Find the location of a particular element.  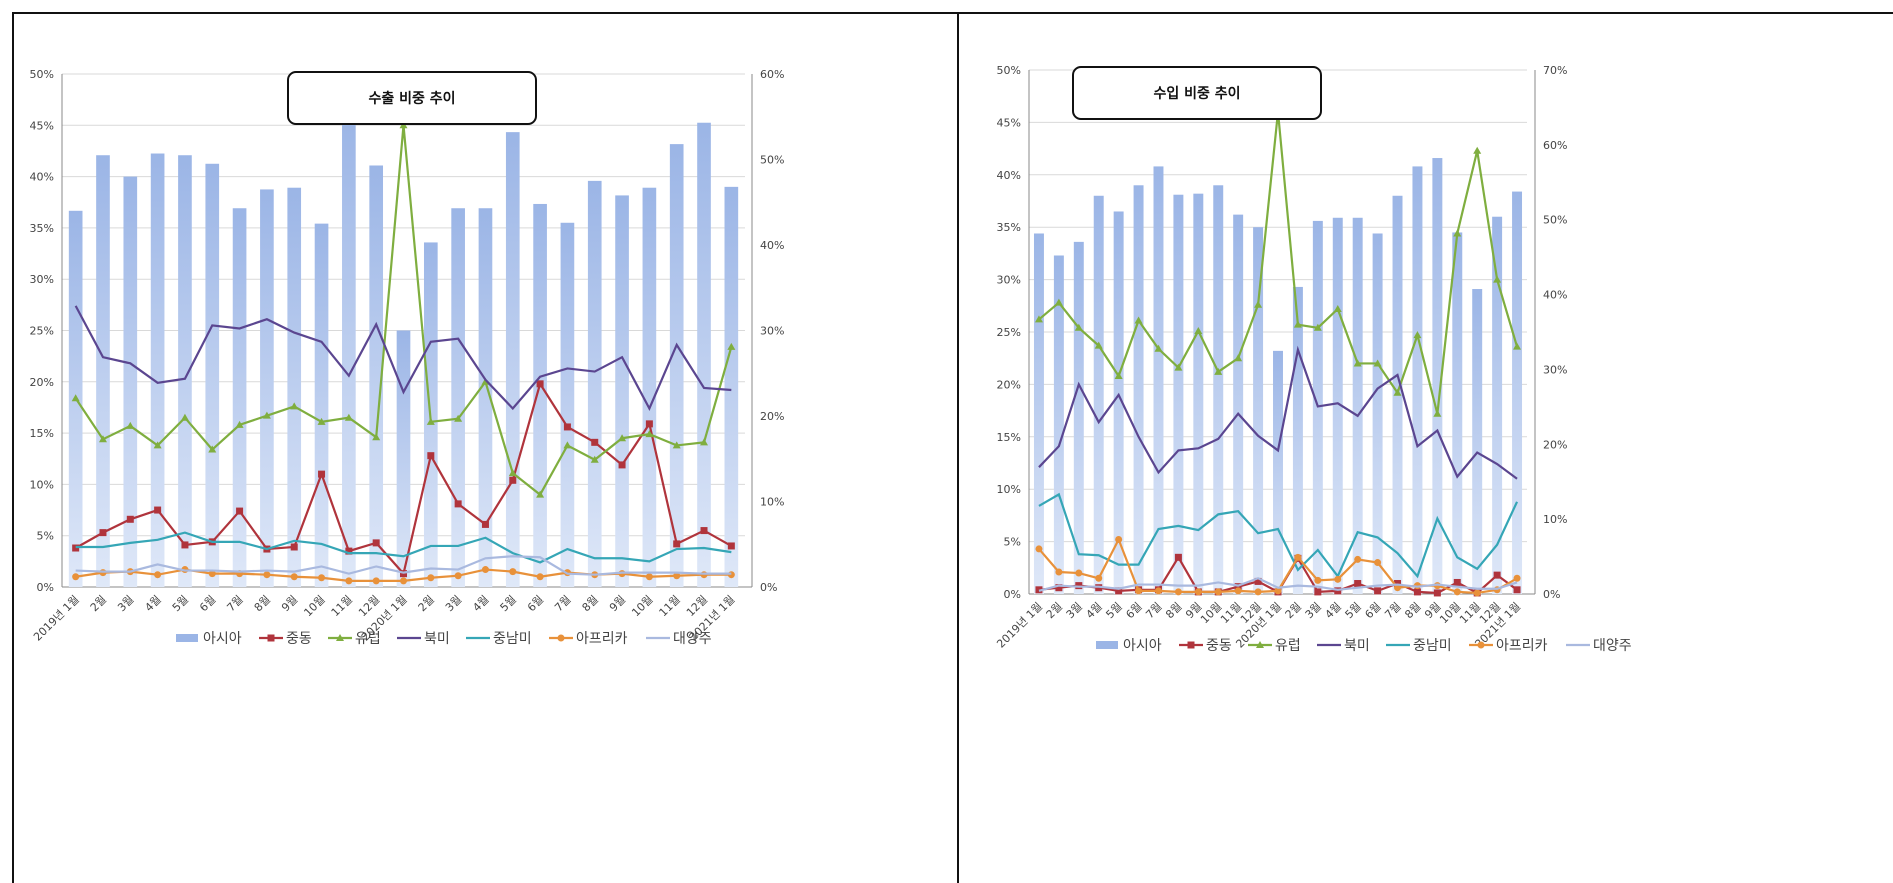

left-axis-tick-label: 5% is located at coordinates (45, 536).